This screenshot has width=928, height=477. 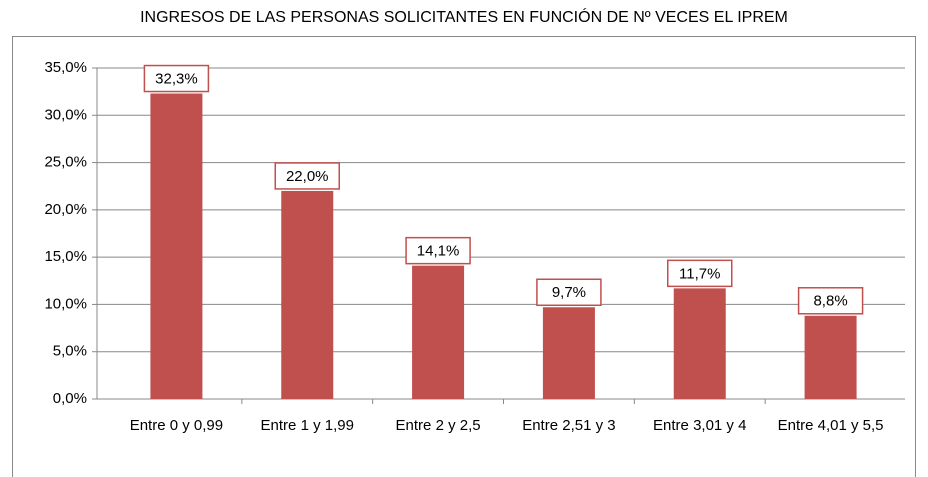 I want to click on data-label: 9,7%, so click(x=569, y=292).